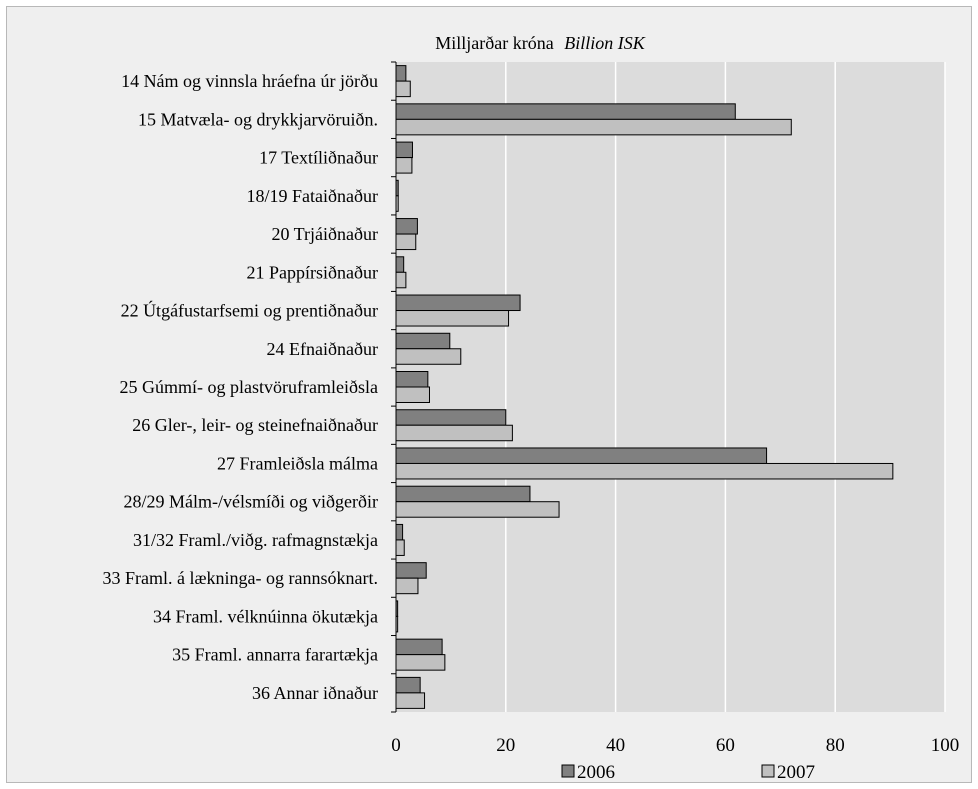 The image size is (978, 789). Describe the element at coordinates (249, 310) in the screenshot. I see `category-label: 22 Útgáfustarfsemi og prentiðnaður` at that location.